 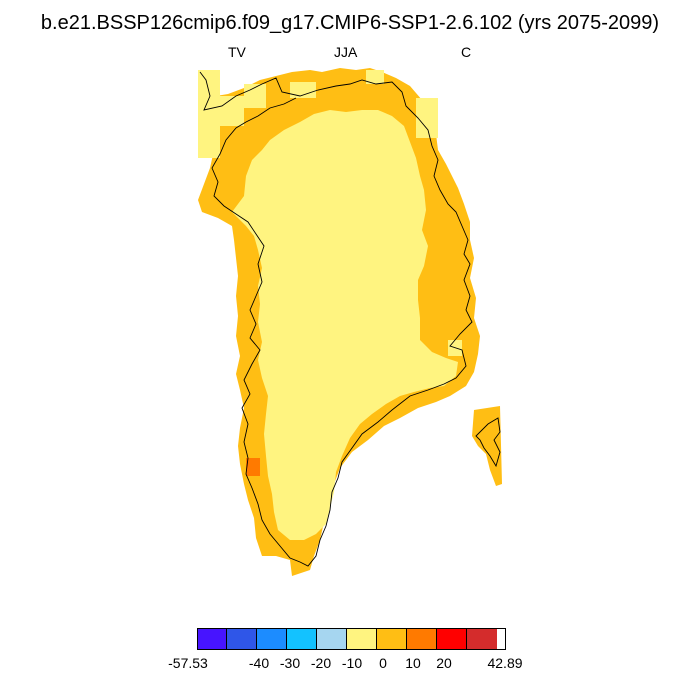 What do you see at coordinates (505, 663) in the screenshot?
I see `colorbar-tick-label: 42.89` at bounding box center [505, 663].